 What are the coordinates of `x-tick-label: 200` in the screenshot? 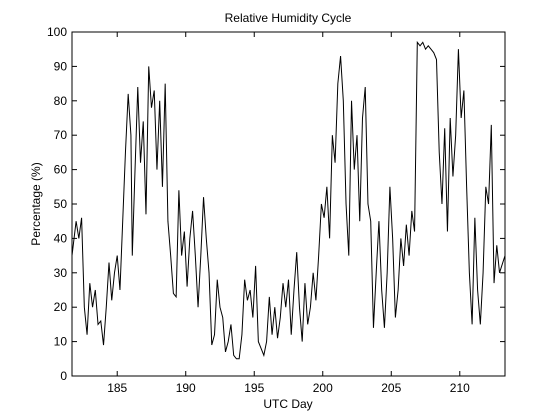 It's located at (323, 388).